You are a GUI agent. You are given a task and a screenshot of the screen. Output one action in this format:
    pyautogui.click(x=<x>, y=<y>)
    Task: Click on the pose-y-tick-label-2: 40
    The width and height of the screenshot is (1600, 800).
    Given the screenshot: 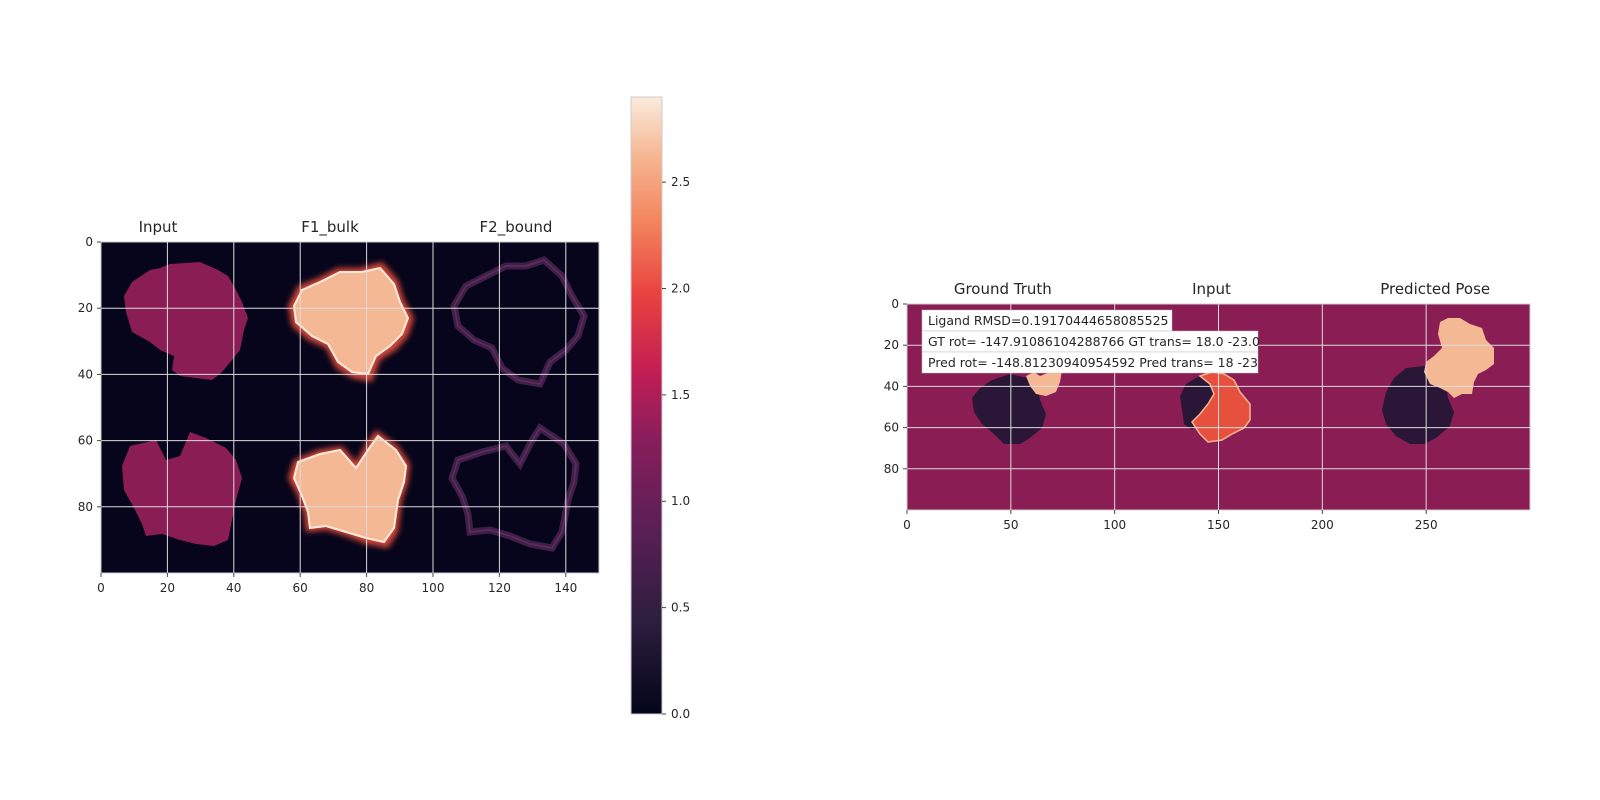 What is the action you would take?
    pyautogui.click(x=891, y=386)
    